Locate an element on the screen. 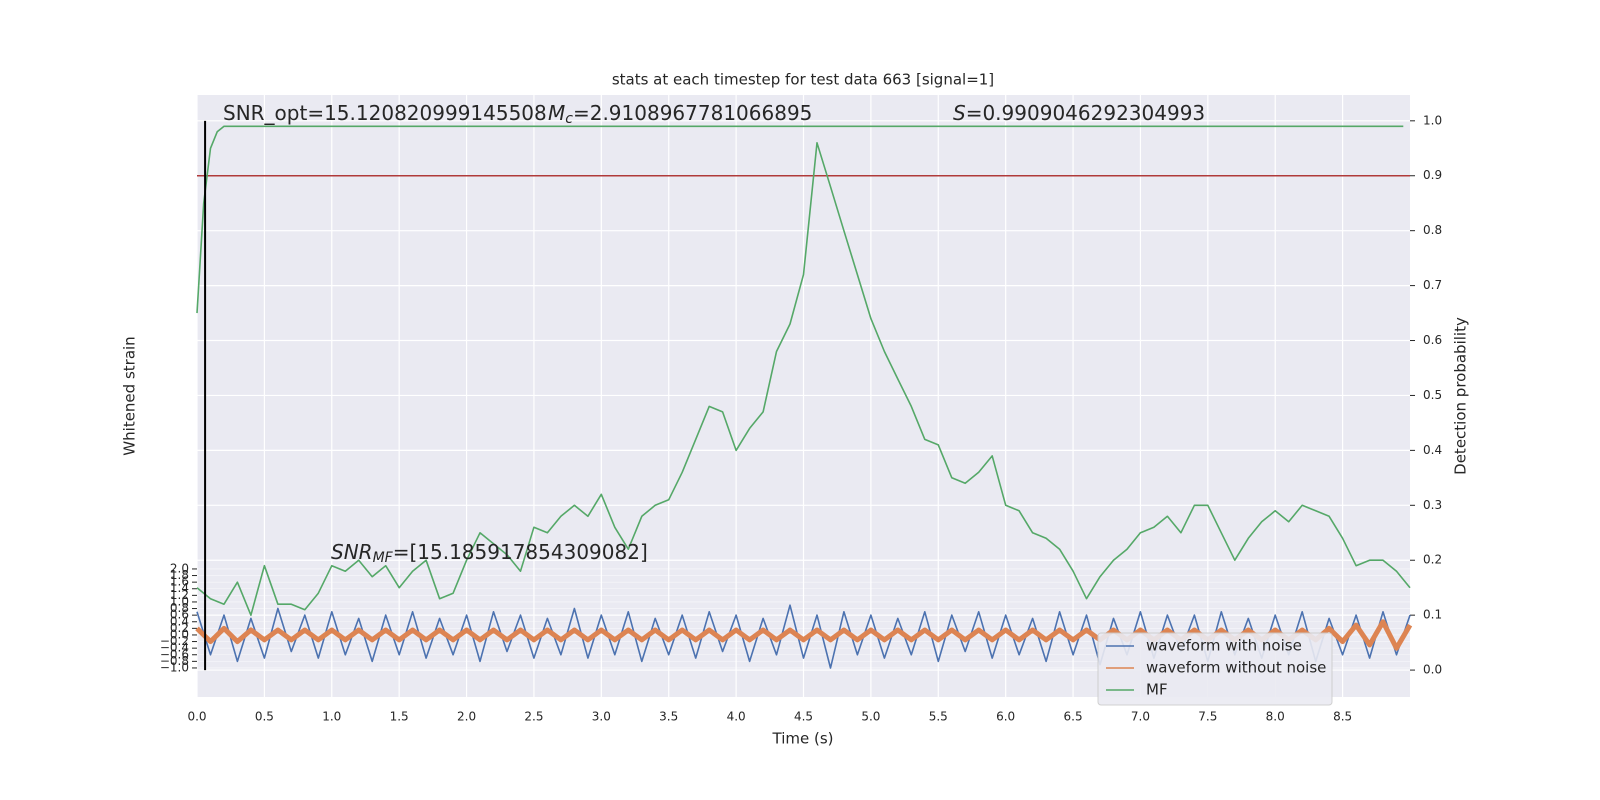 The height and width of the screenshot is (800, 1600). legend-label: waveform without noise is located at coordinates (1236, 668).